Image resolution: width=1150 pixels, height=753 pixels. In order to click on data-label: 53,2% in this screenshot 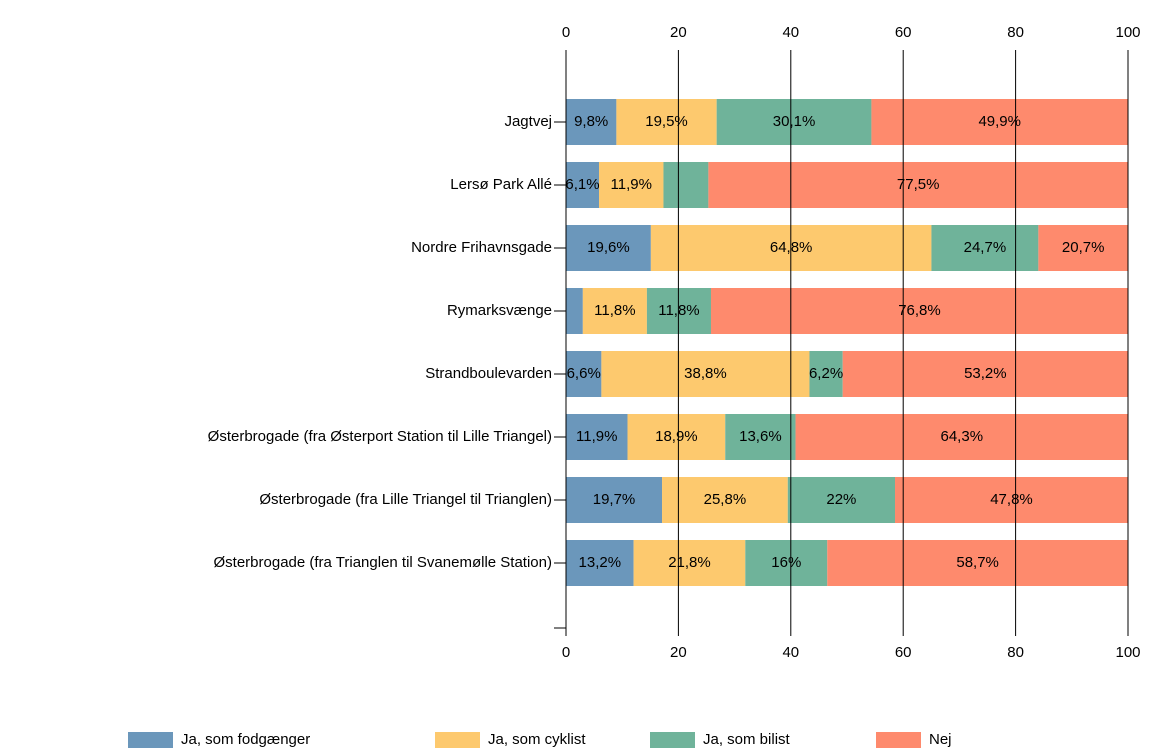, I will do `click(985, 373)`.